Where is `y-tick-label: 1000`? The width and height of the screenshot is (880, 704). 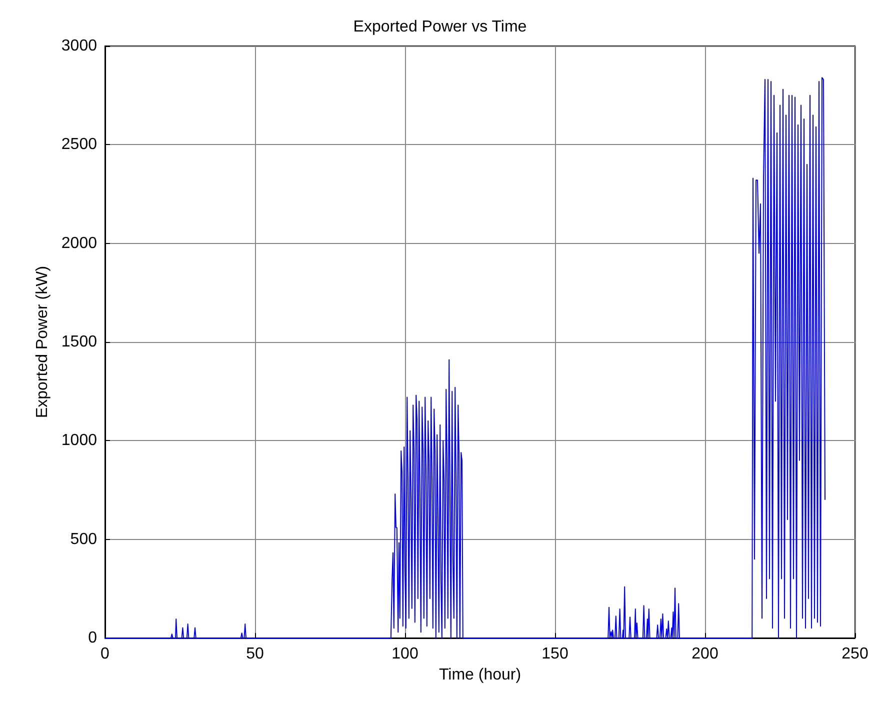
y-tick-label: 1000 is located at coordinates (79, 441).